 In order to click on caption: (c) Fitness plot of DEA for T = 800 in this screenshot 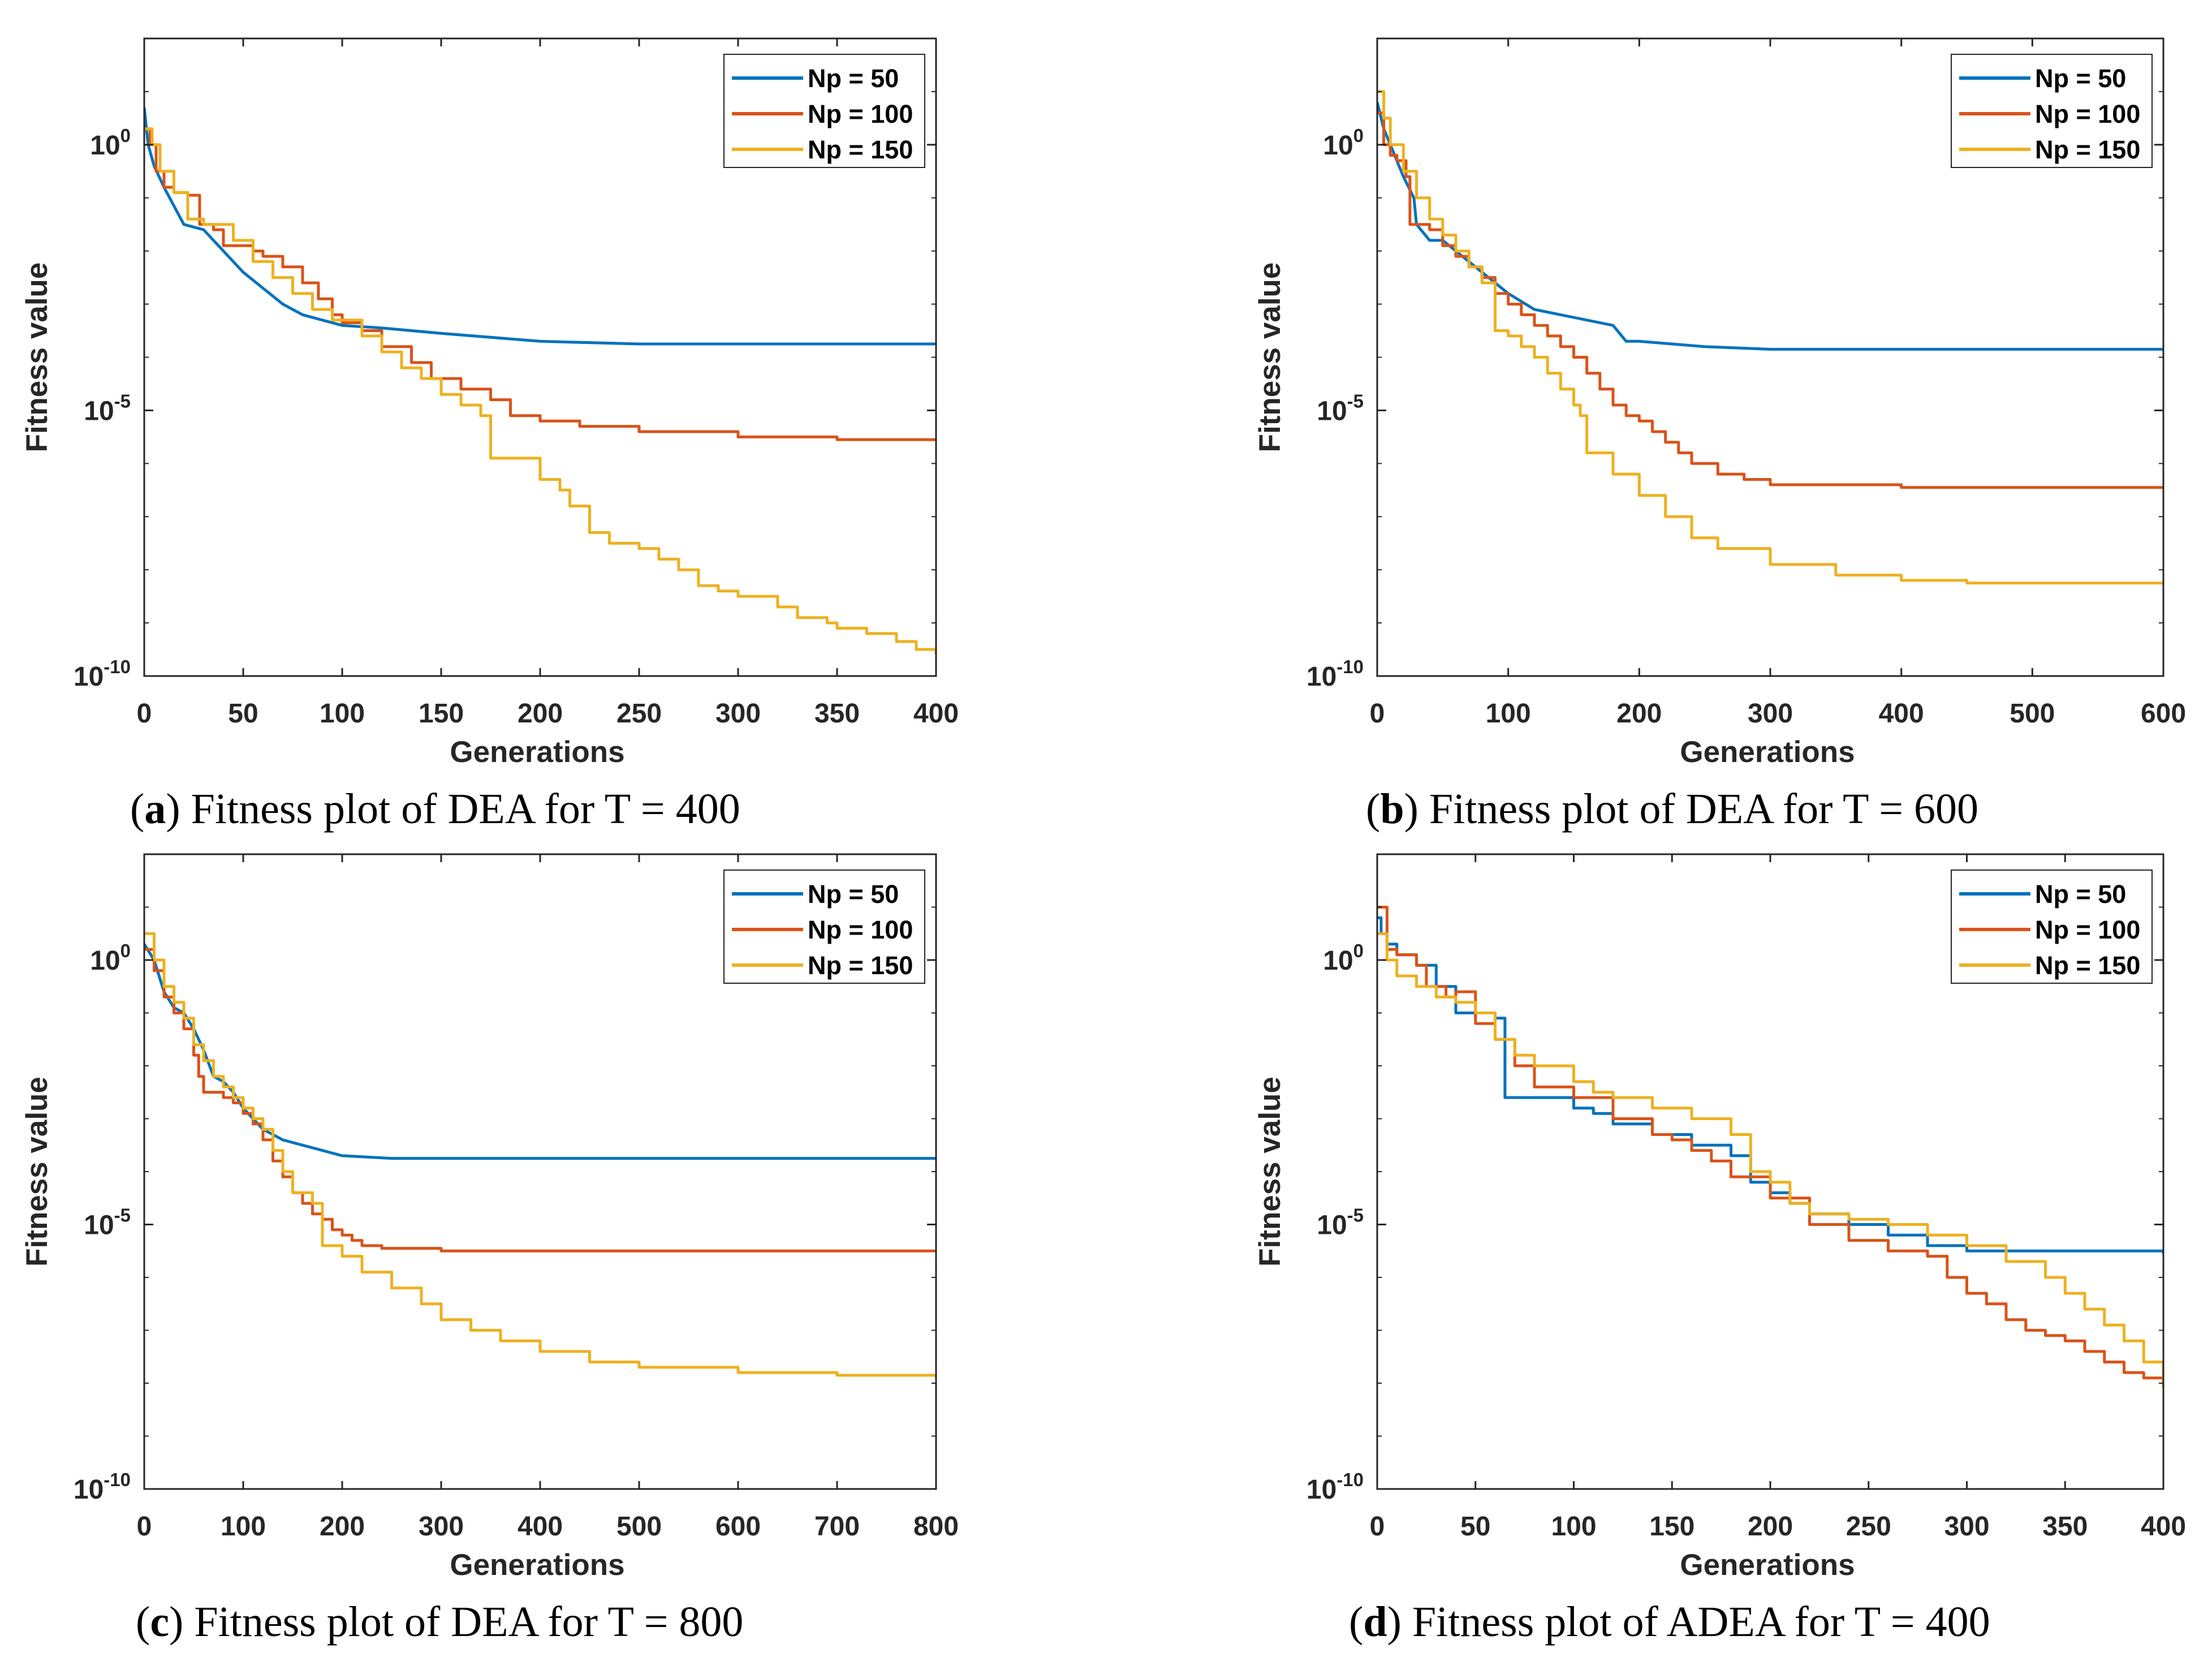, I will do `click(440, 1622)`.